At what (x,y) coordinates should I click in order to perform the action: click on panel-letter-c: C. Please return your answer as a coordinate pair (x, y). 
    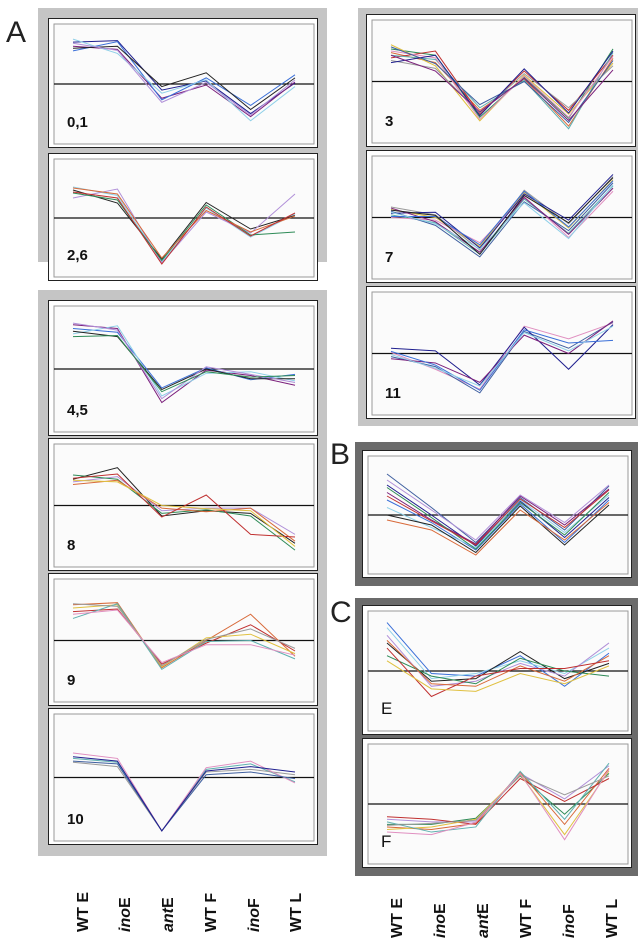
    Looking at the image, I should click on (341, 612).